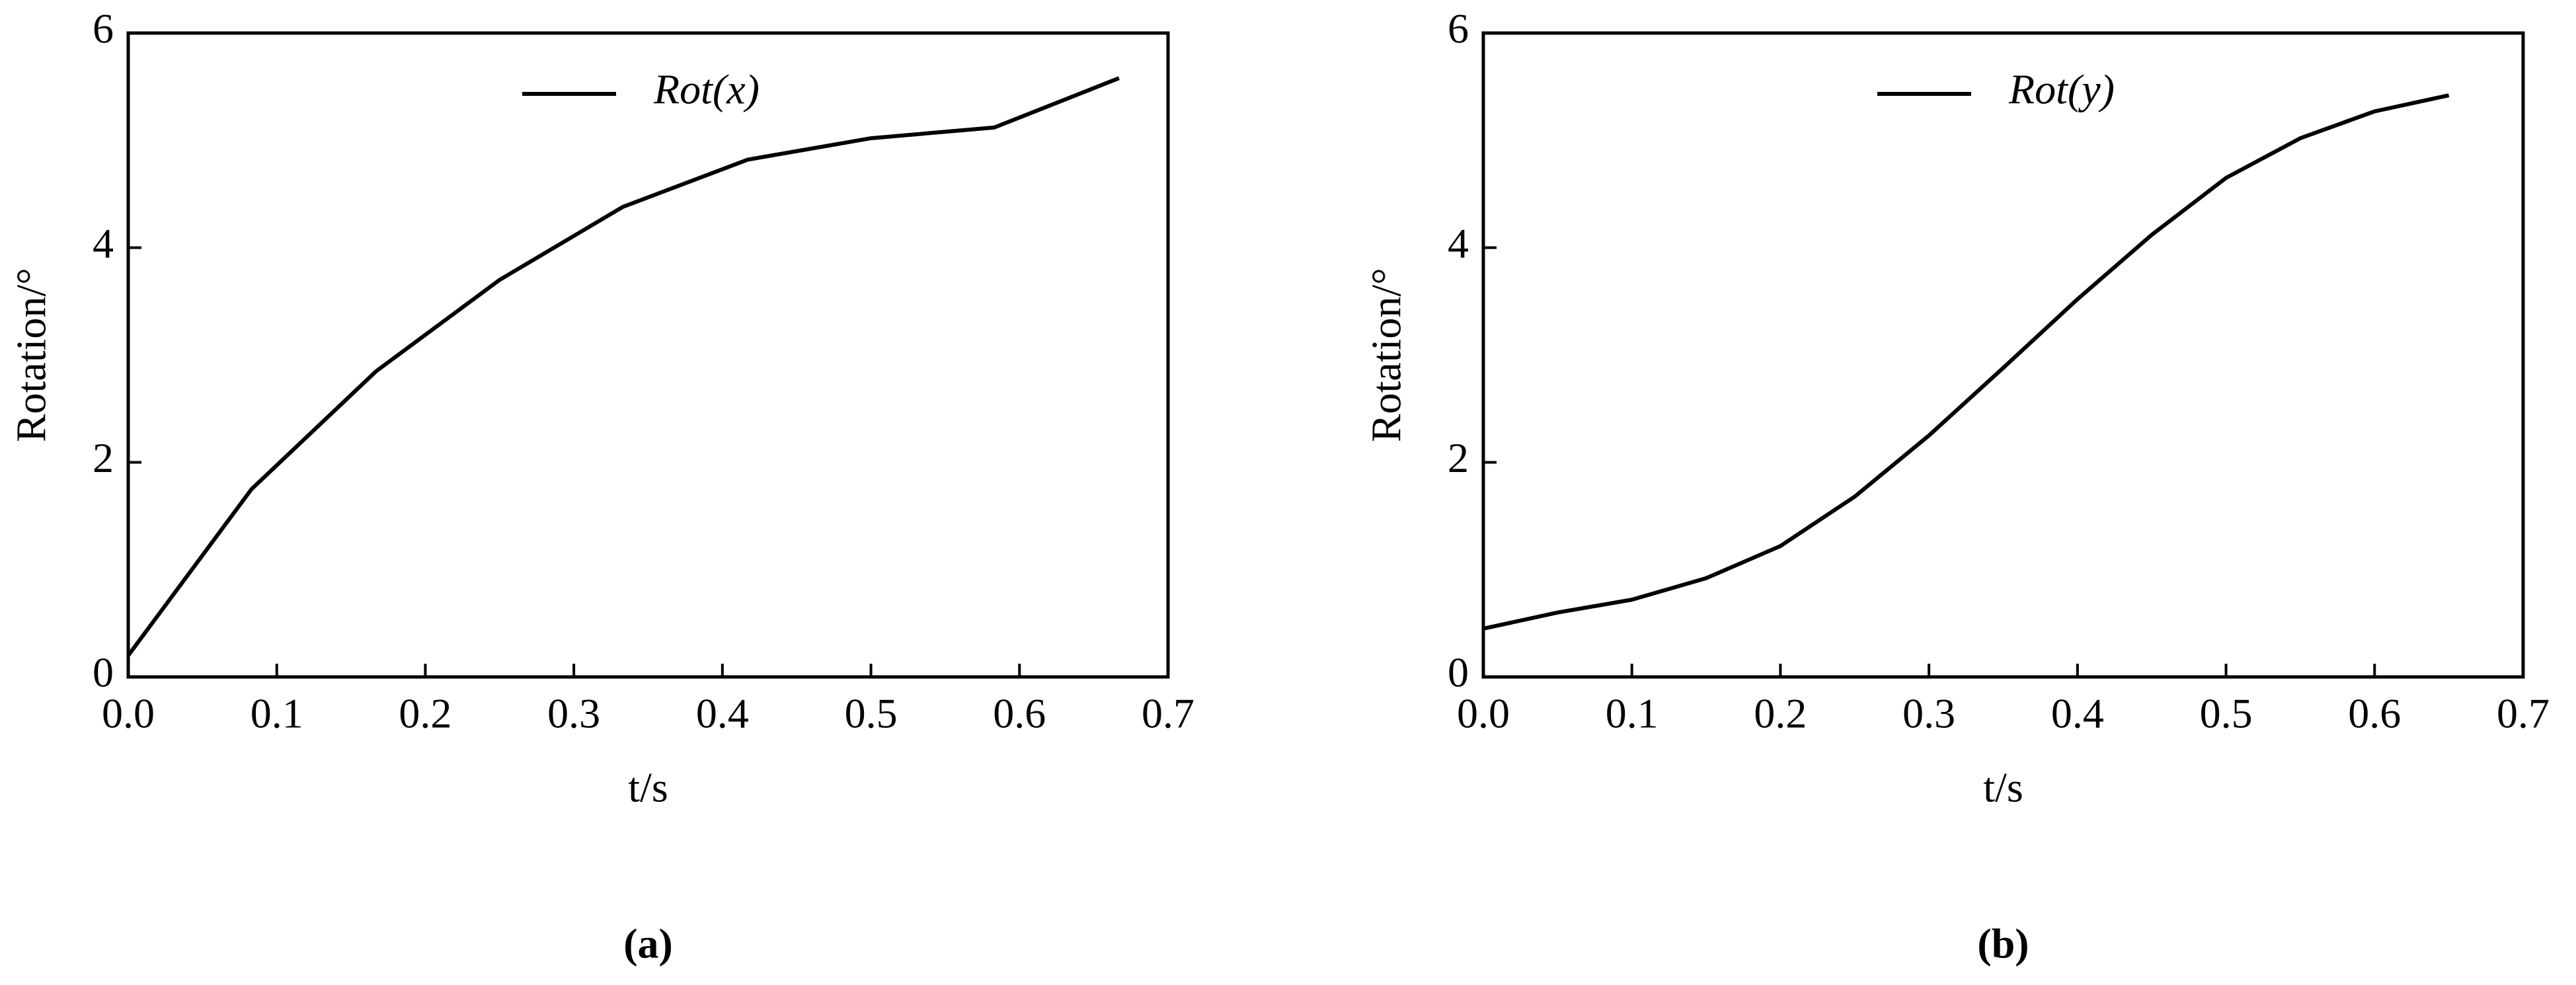 The image size is (2576, 985). What do you see at coordinates (2061, 89) in the screenshot?
I see `legend-label: Rot(y)` at bounding box center [2061, 89].